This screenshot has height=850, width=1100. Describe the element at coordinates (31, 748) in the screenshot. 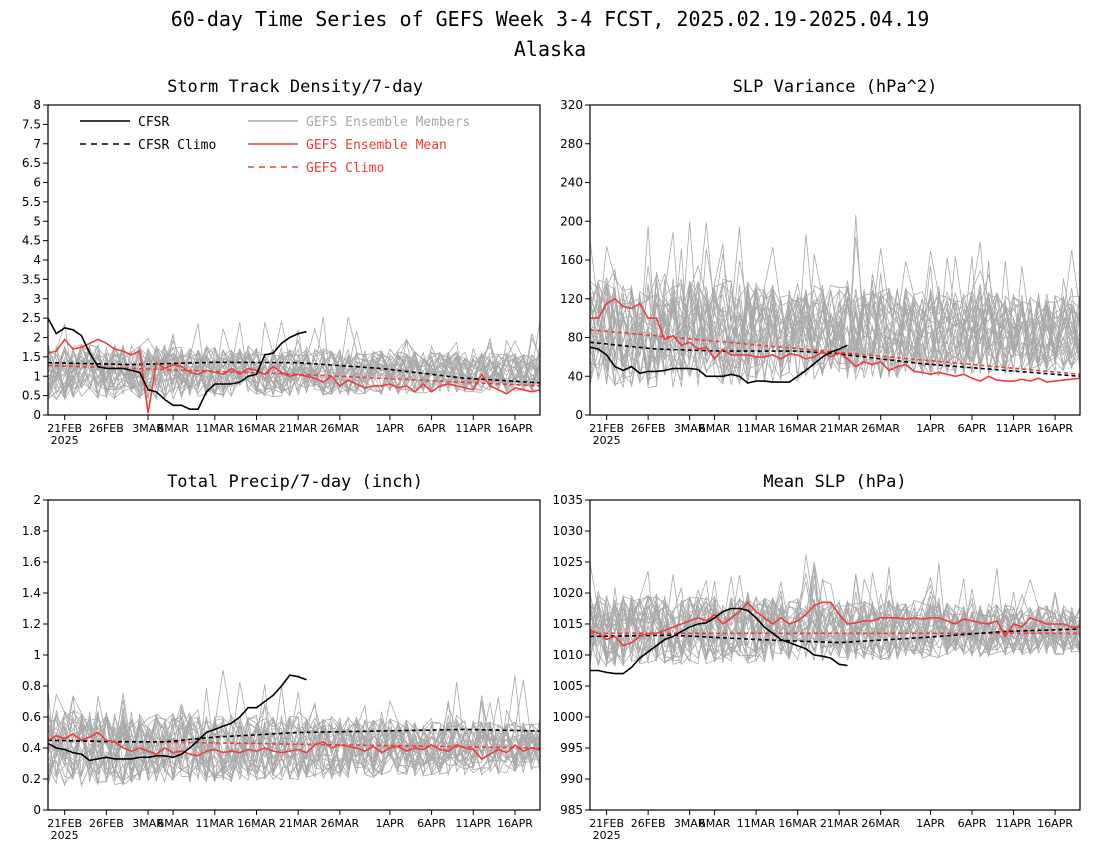

I see `y-tick-label: 0.4` at that location.